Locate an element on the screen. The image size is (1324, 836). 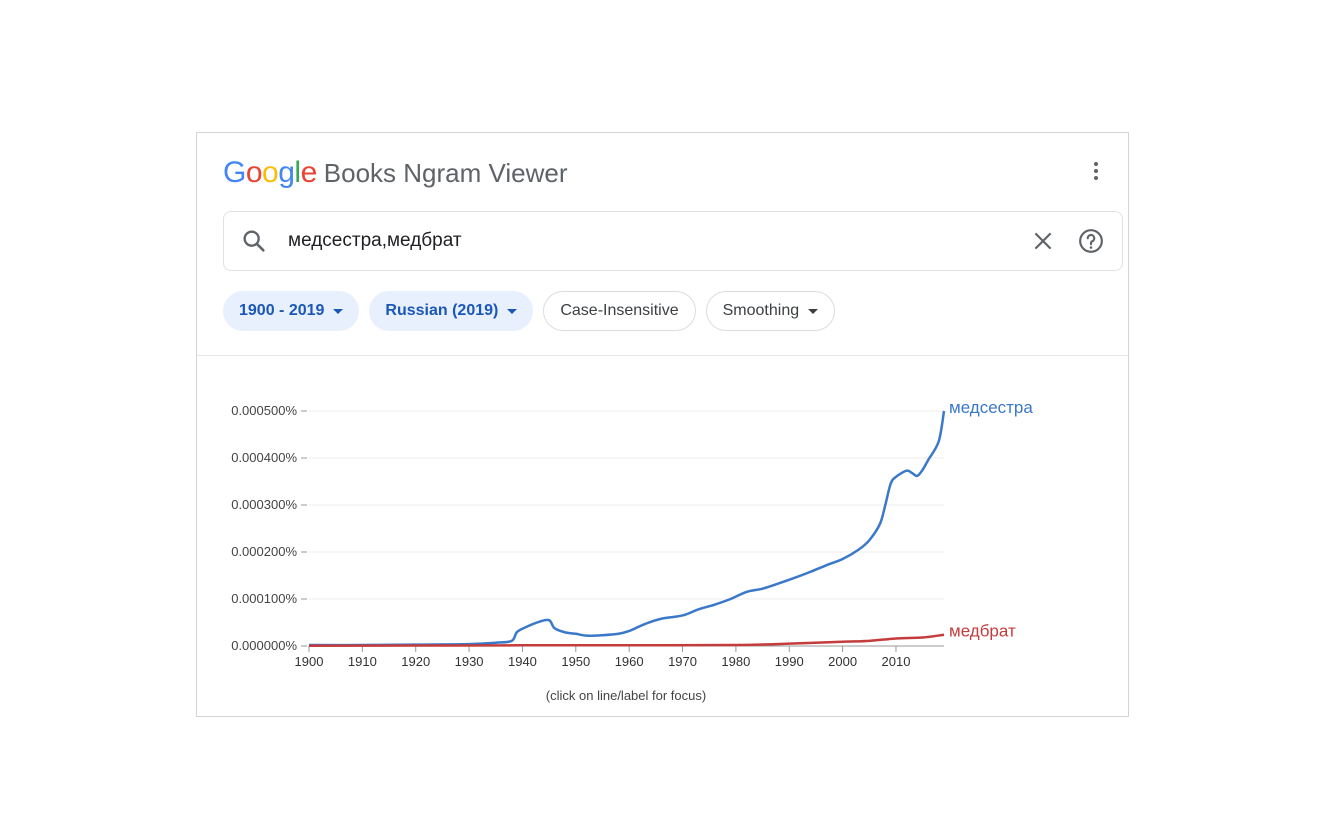
x-tick-label: 1950 is located at coordinates (575, 661).